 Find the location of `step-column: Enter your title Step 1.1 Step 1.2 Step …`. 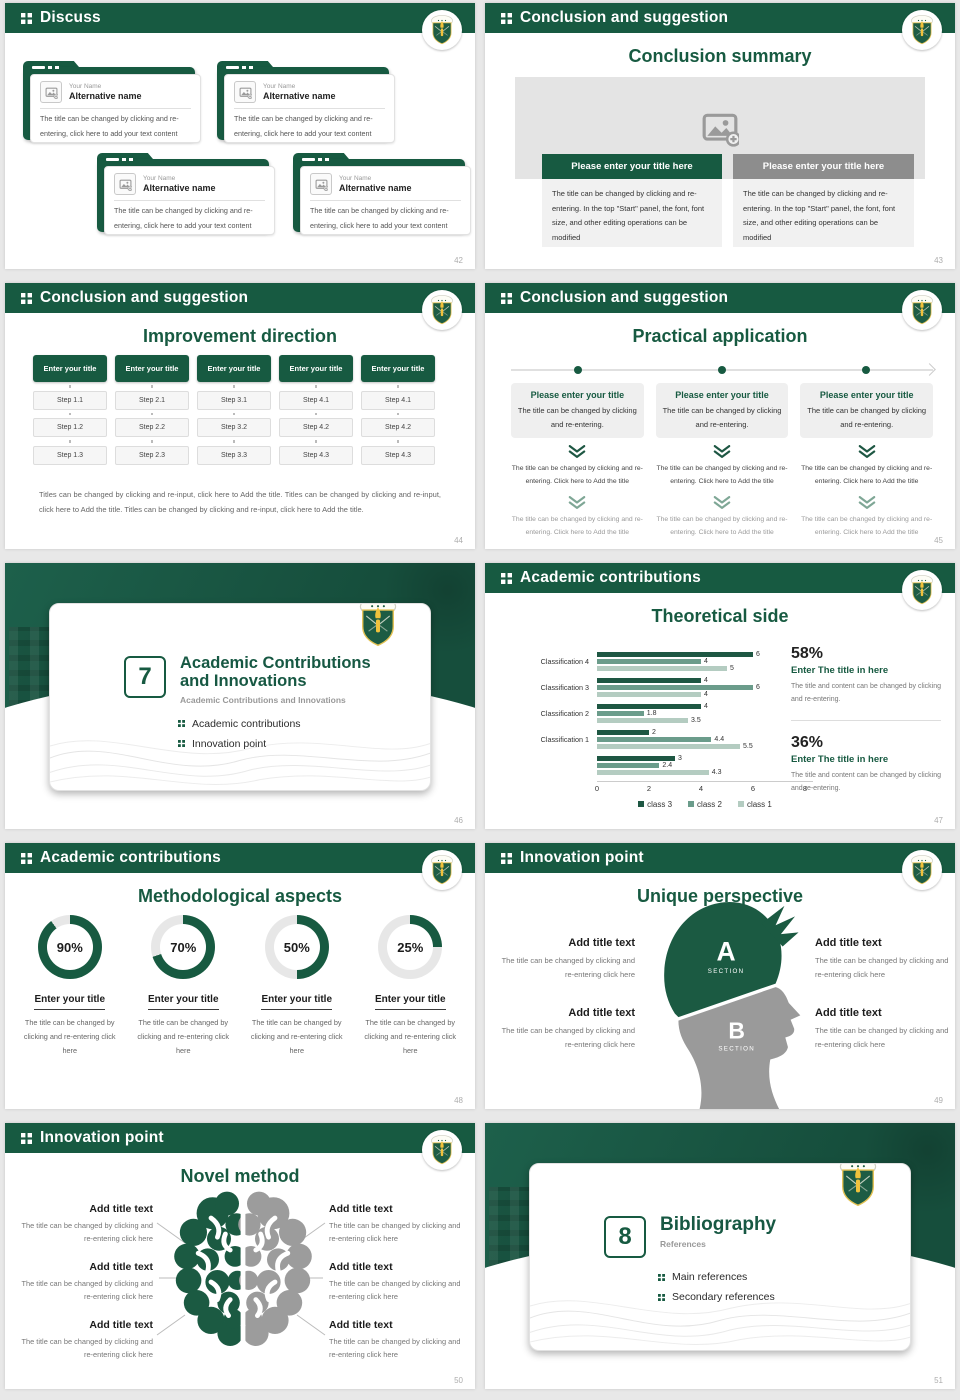

step-column: Enter your title Step 1.1 Step 1.2 Step … is located at coordinates (70, 410).